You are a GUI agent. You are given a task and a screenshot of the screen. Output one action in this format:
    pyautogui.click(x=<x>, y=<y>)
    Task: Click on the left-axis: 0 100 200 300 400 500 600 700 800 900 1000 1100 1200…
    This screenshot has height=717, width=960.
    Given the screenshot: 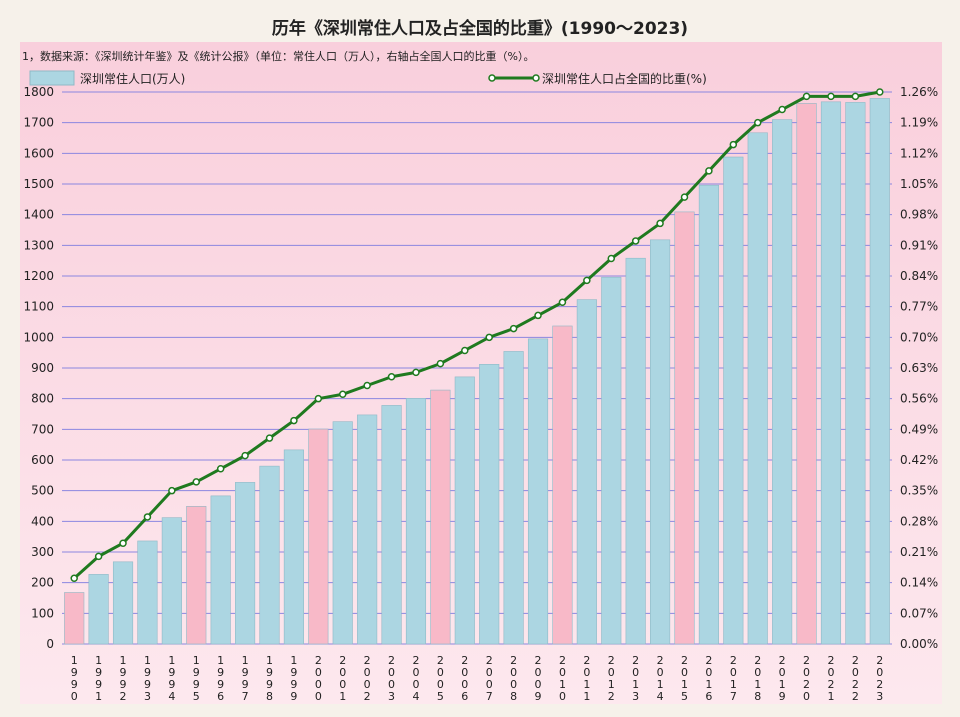 What is the action you would take?
    pyautogui.click(x=38, y=368)
    